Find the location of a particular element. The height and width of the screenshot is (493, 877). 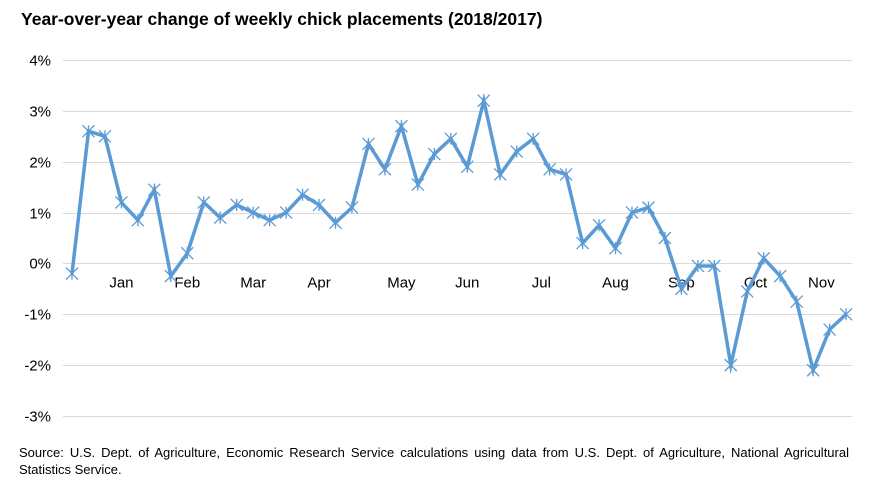

y-tick-label: -2% is located at coordinates (37, 366).